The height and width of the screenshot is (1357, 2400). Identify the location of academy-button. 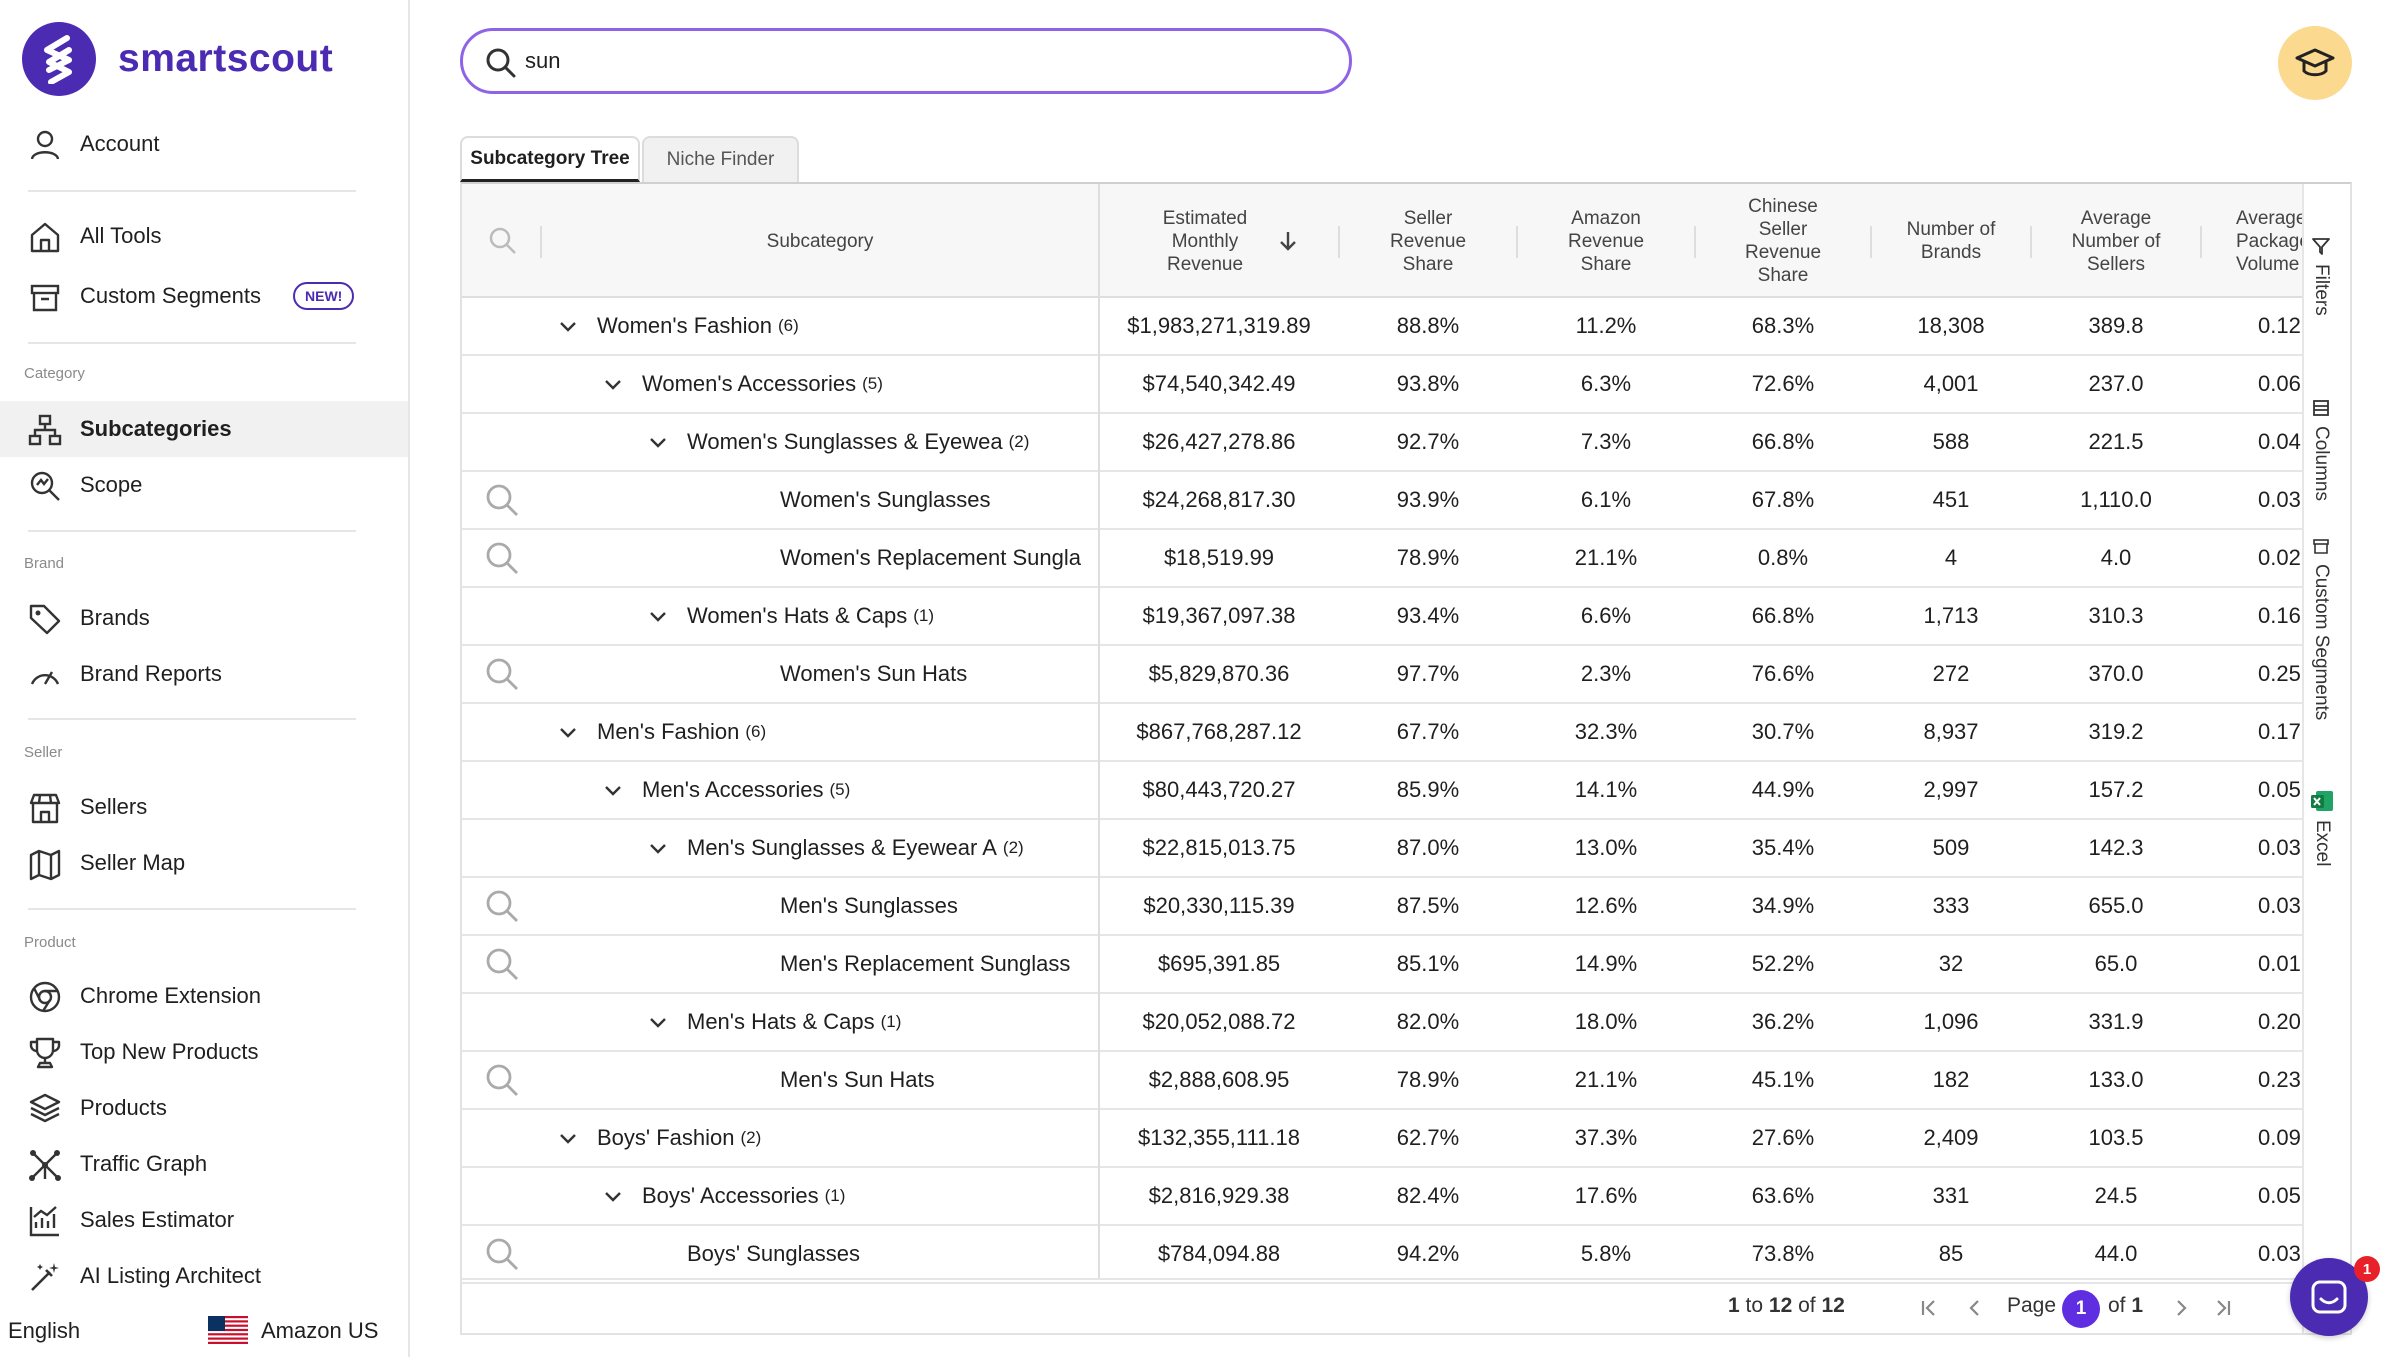
(2315, 63).